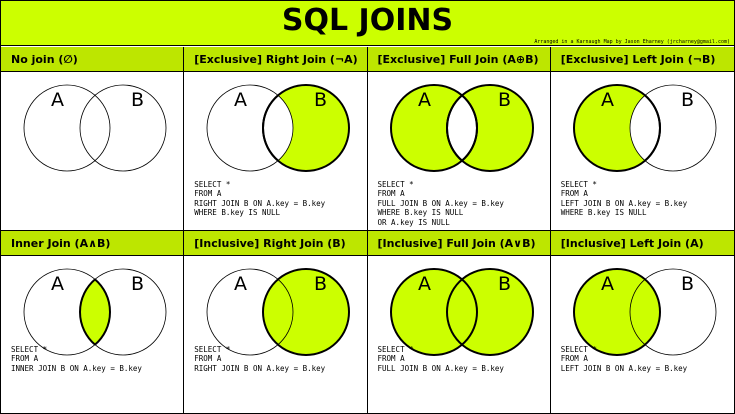 The height and width of the screenshot is (414, 735). I want to click on join-title: [Inclusive] Right Join (B), so click(275, 243).